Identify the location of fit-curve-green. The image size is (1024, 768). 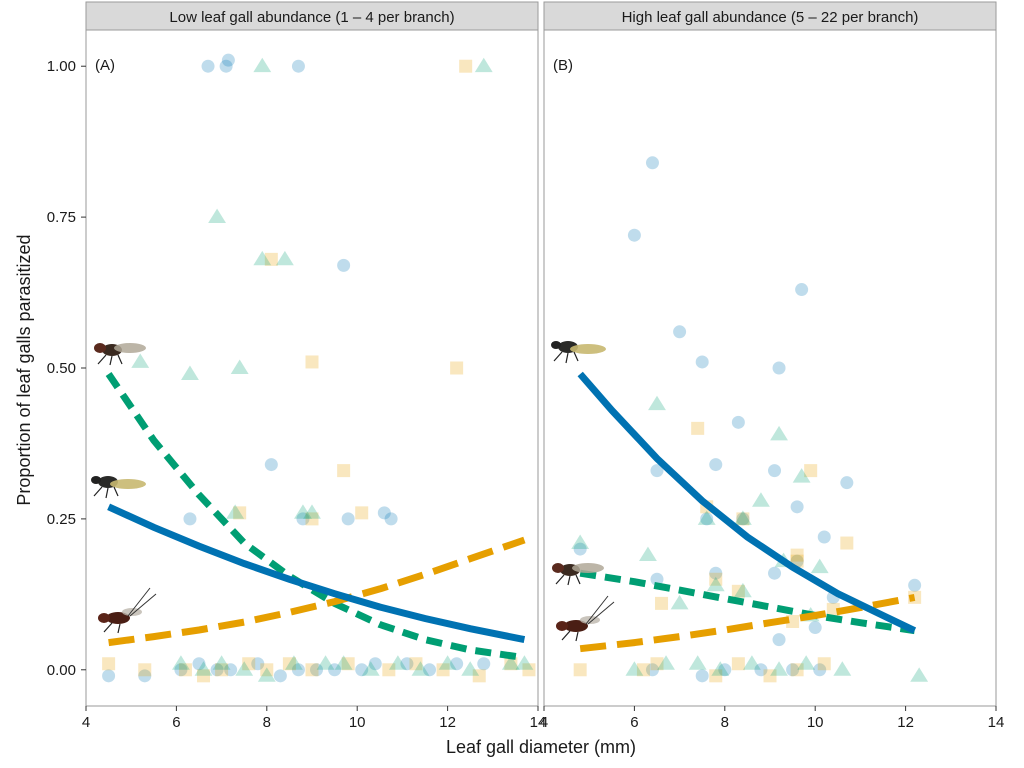
(747, 602).